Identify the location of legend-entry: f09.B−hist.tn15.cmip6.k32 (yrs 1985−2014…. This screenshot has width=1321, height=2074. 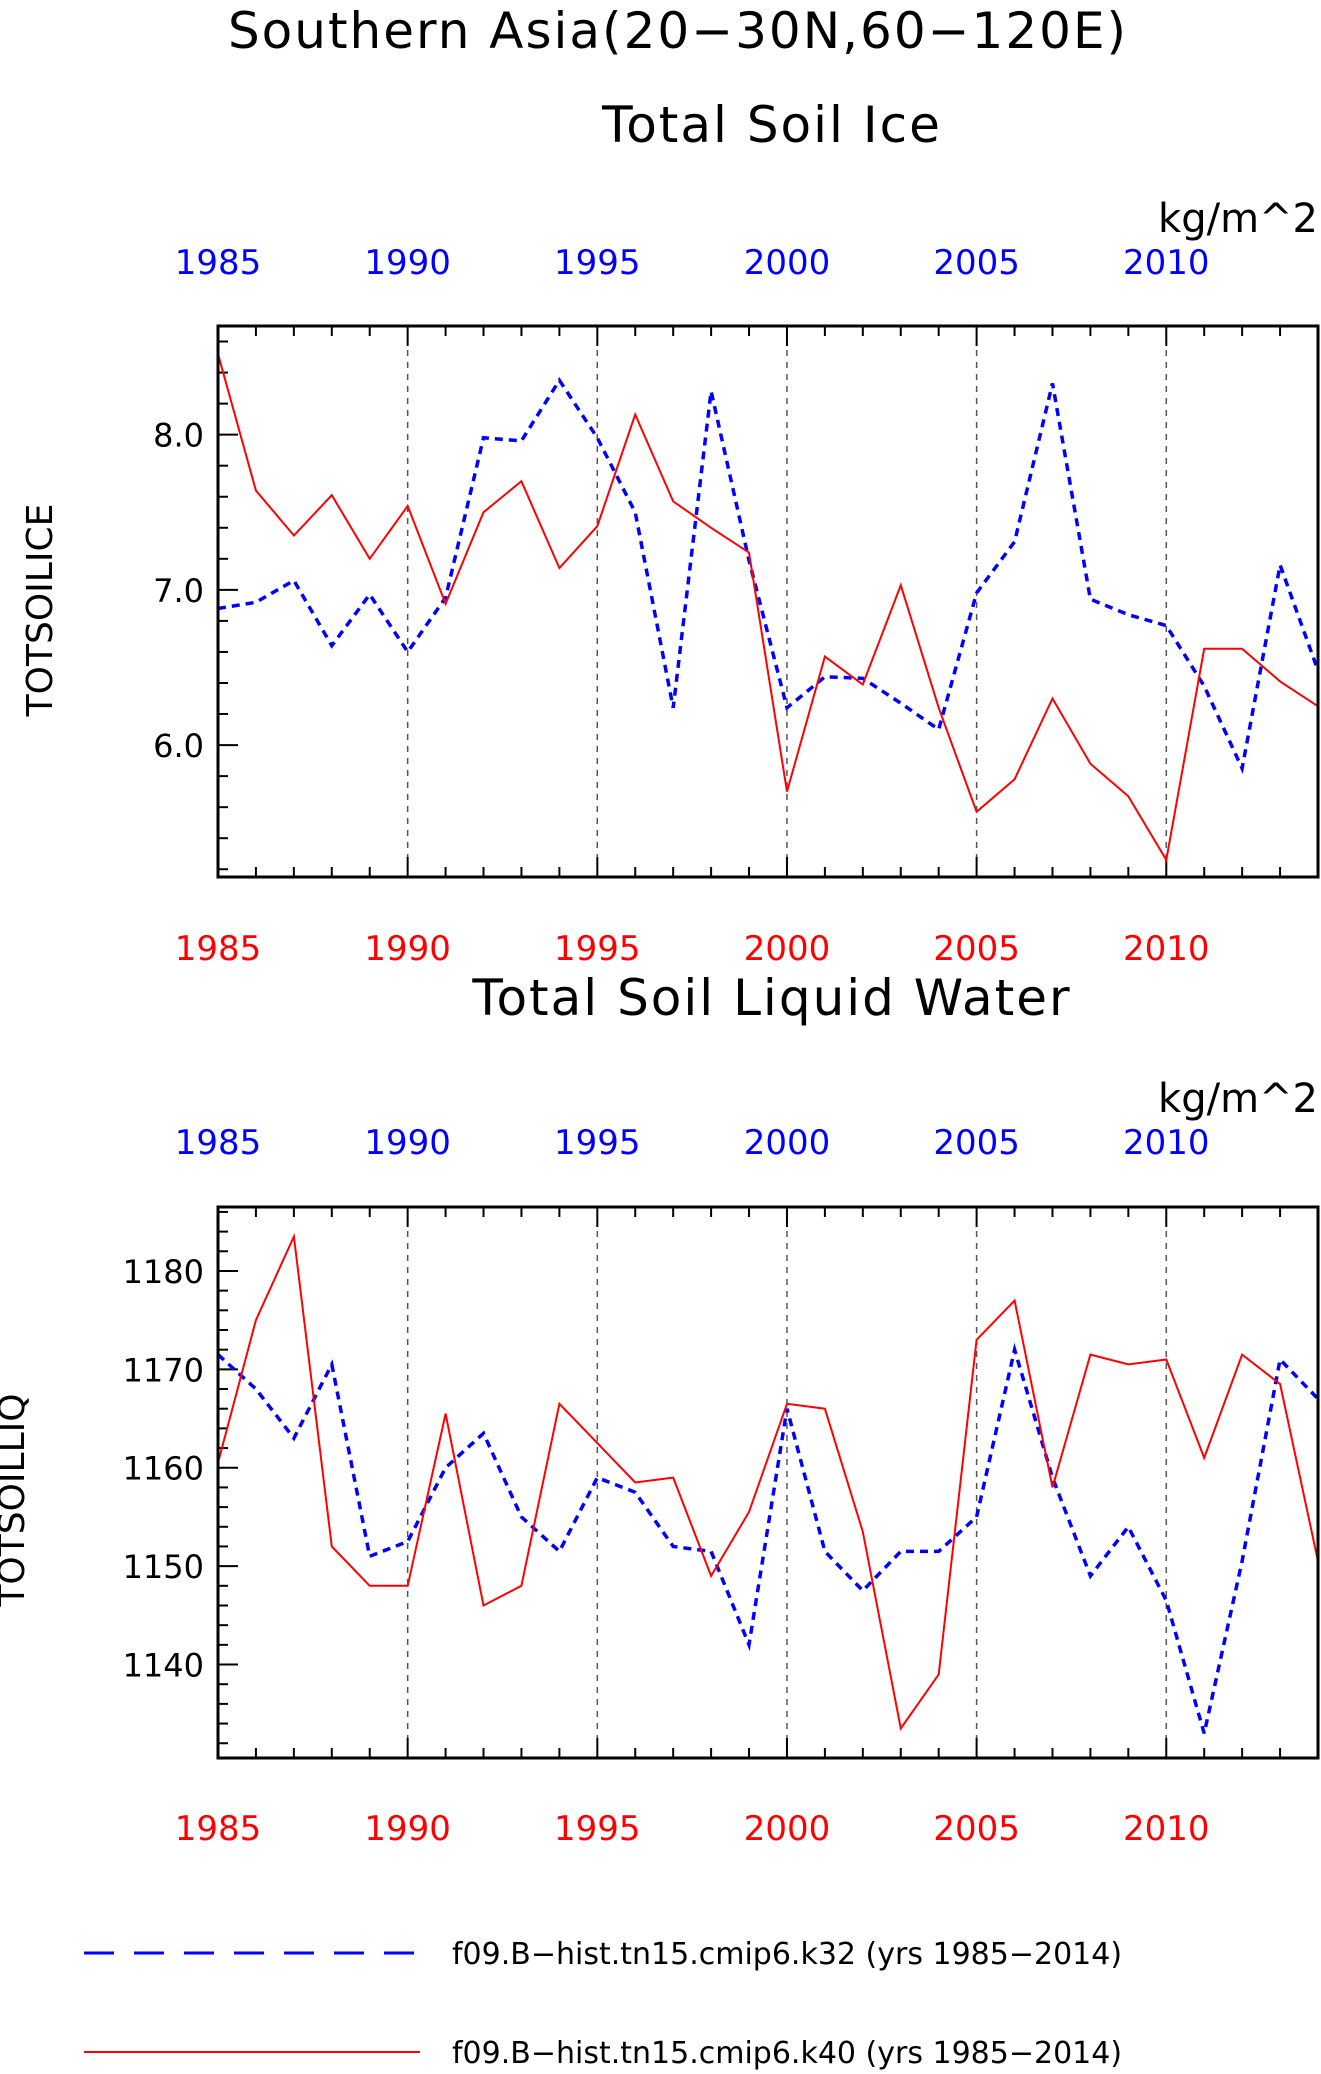
(603, 1954).